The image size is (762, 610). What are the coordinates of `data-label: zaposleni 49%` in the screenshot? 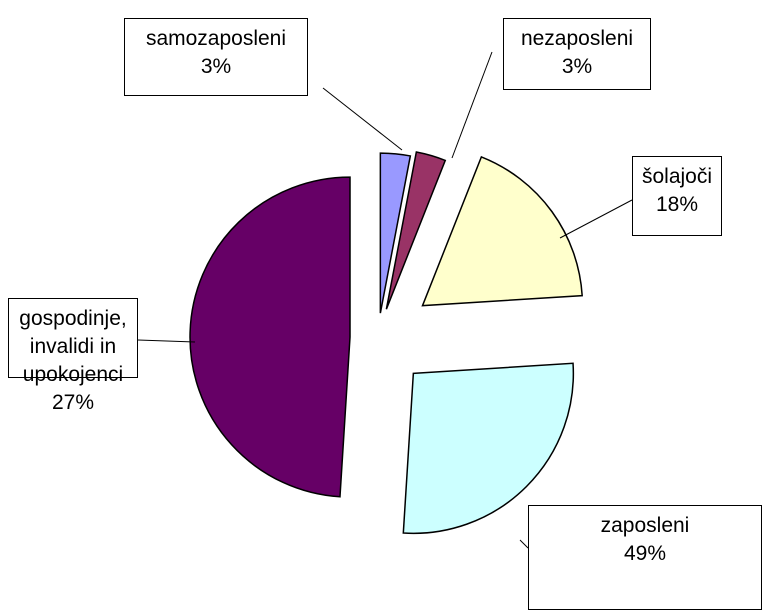 It's located at (645, 557).